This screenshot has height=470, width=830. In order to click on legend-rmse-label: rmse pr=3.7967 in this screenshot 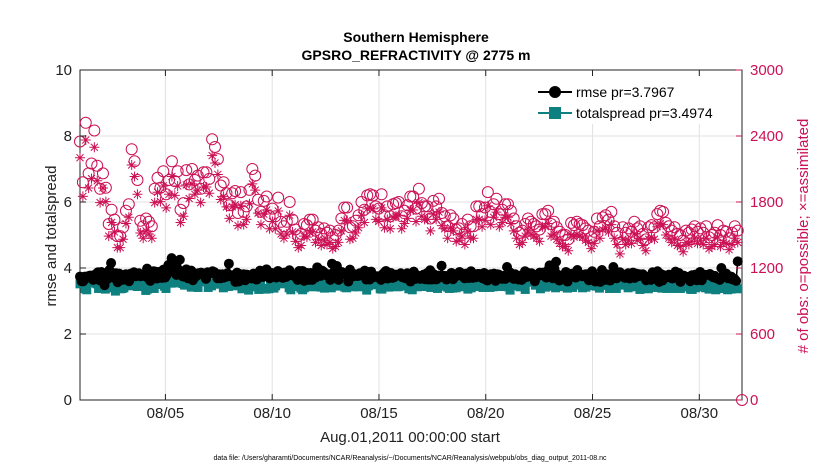, I will do `click(625, 92)`.